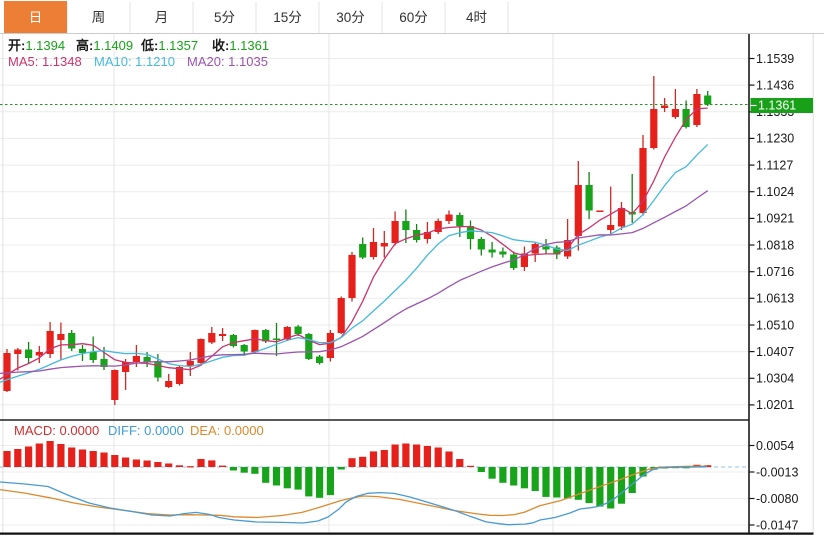  I want to click on svg-text: 开:1.1394, so click(36, 45).